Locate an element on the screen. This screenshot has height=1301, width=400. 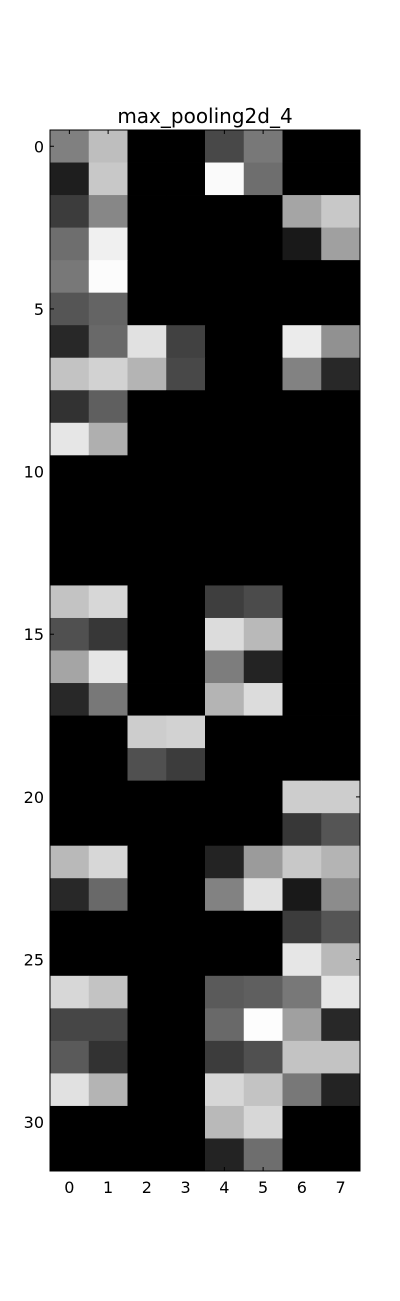
heatmap-cell-r18-c0 is located at coordinates (69, 732).